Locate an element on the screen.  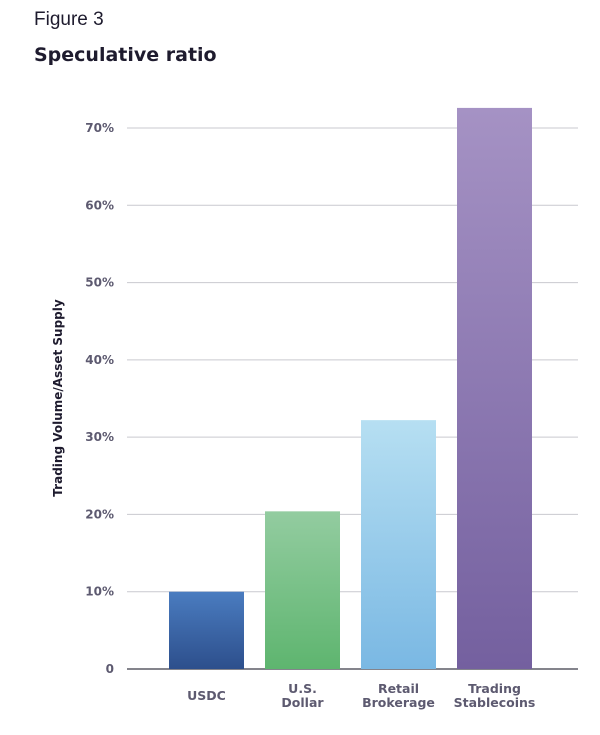
y-tick-label: 70% is located at coordinates (99, 128).